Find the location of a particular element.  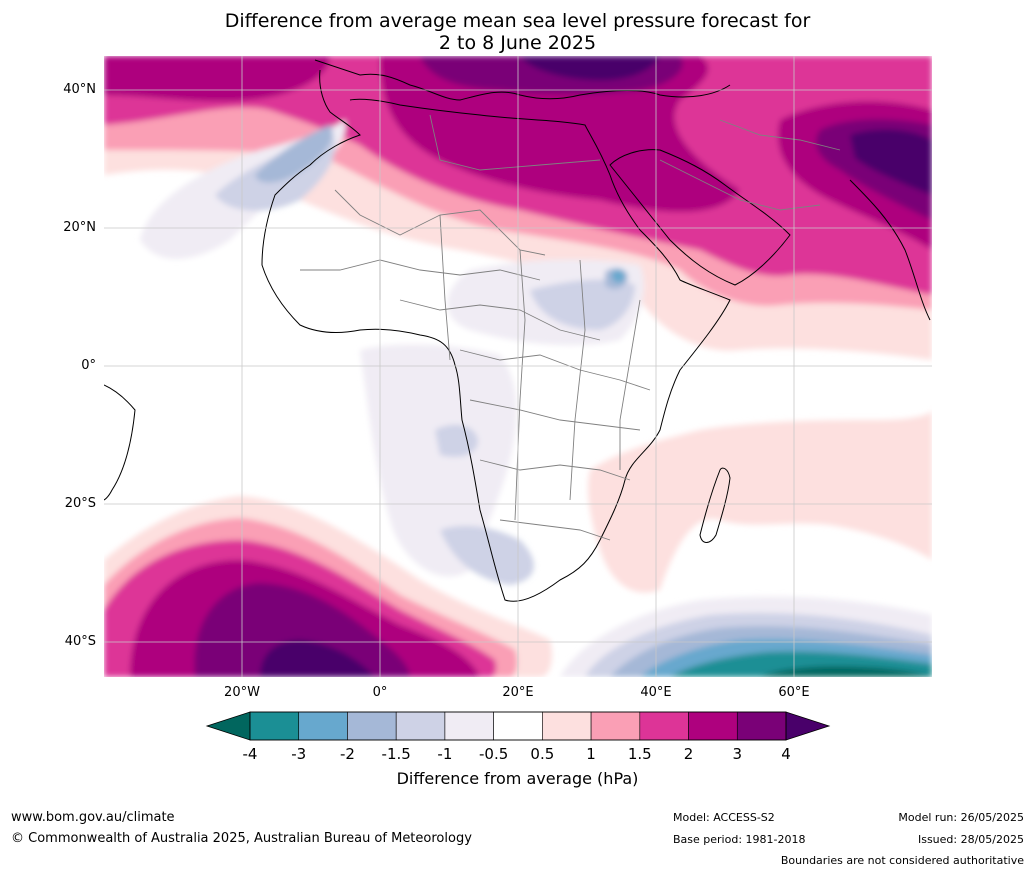

contour-pos-0.5-south-indian is located at coordinates (760, 501).